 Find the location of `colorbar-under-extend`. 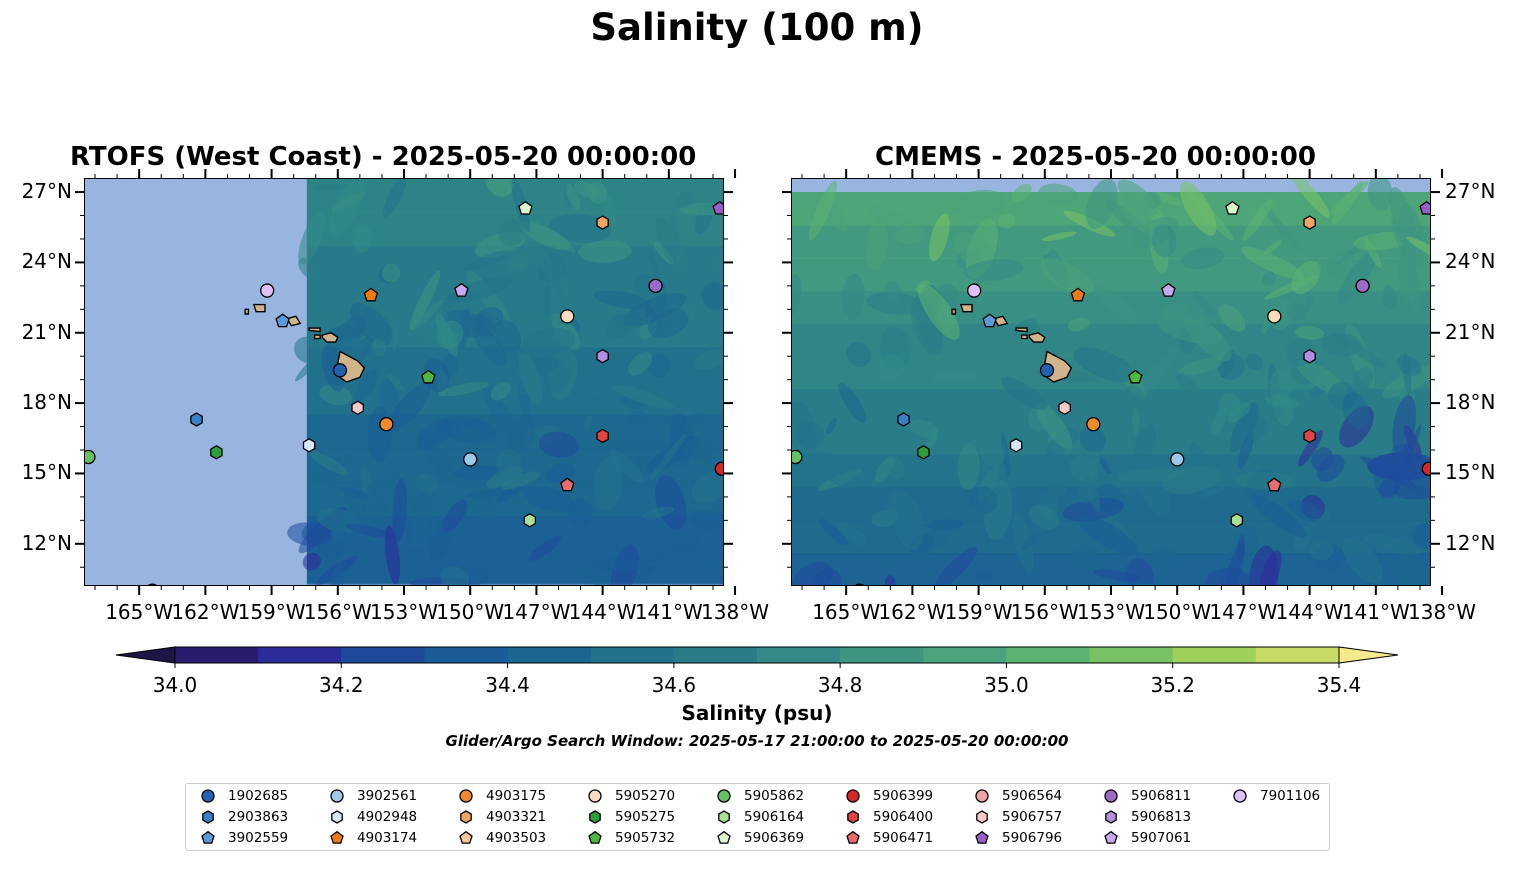

colorbar-under-extend is located at coordinates (145, 655).